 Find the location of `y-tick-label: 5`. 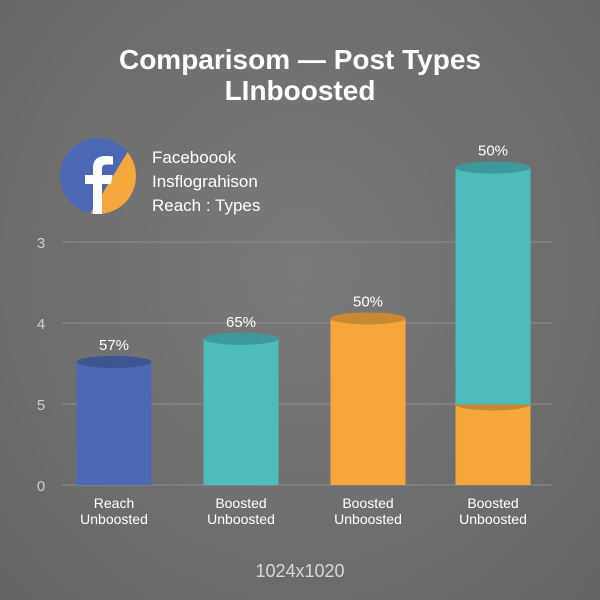

y-tick-label: 5 is located at coordinates (41, 405).